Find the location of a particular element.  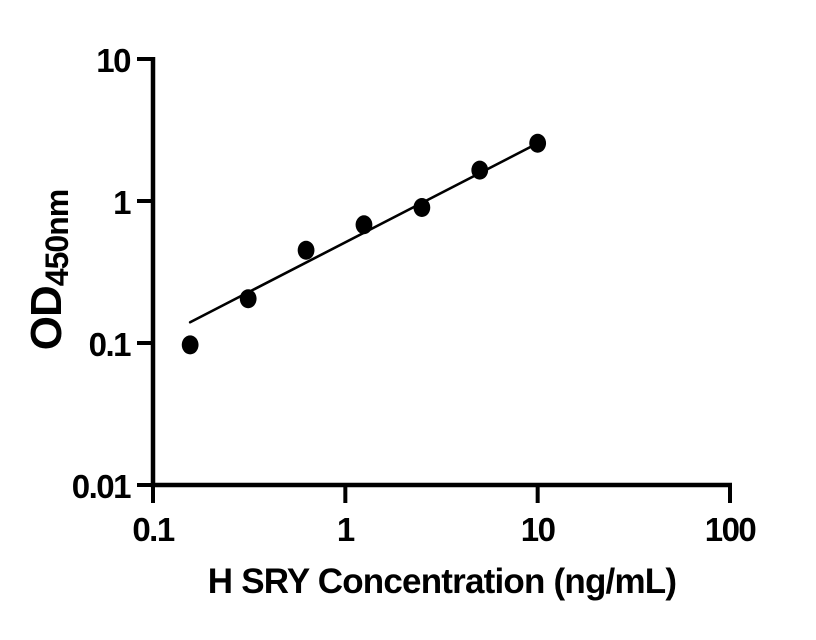

x-axis-tick-label: 1 is located at coordinates (346, 529).